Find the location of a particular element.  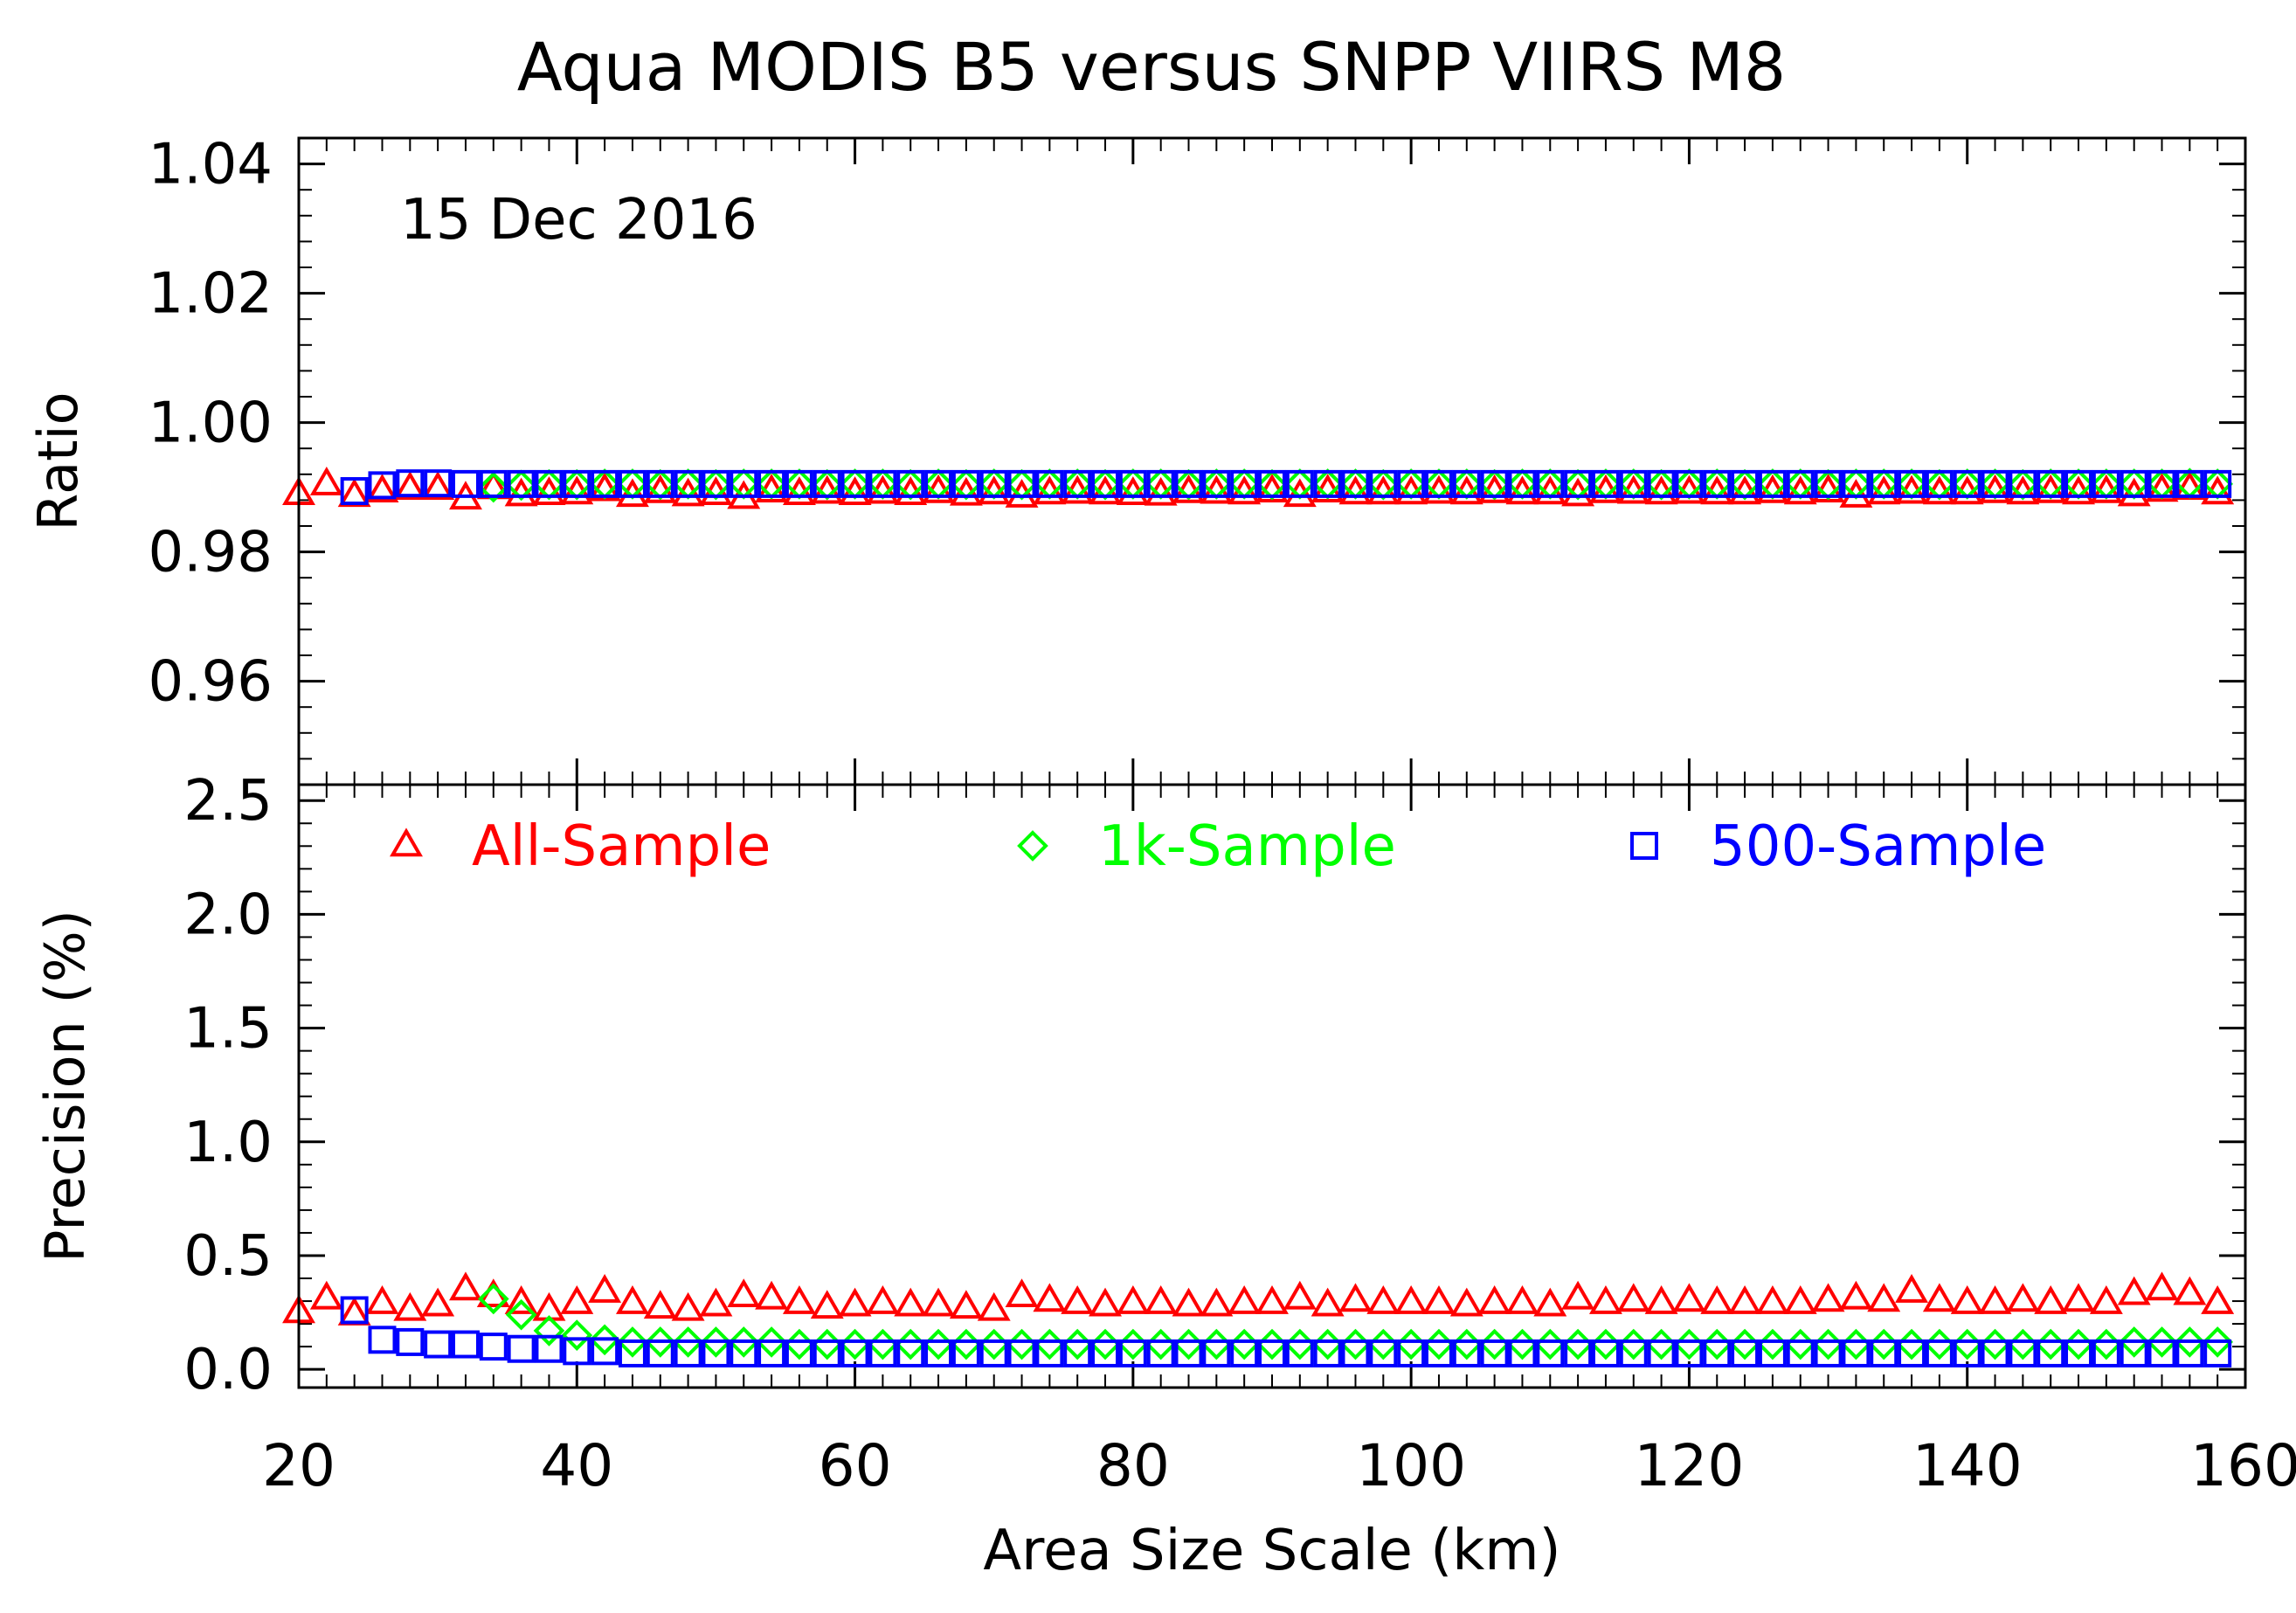

legend-s500-label: 500-Sample is located at coordinates (1878, 846).